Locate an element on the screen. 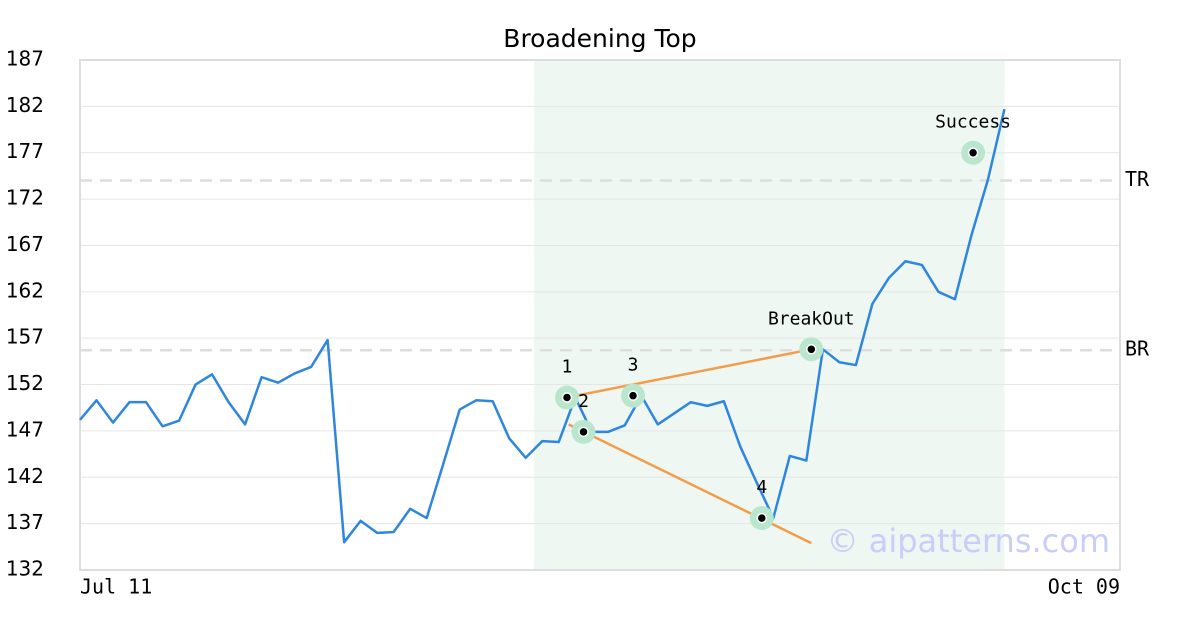 This screenshot has width=1200, height=630. chart-title: Broadening Top is located at coordinates (599, 38).